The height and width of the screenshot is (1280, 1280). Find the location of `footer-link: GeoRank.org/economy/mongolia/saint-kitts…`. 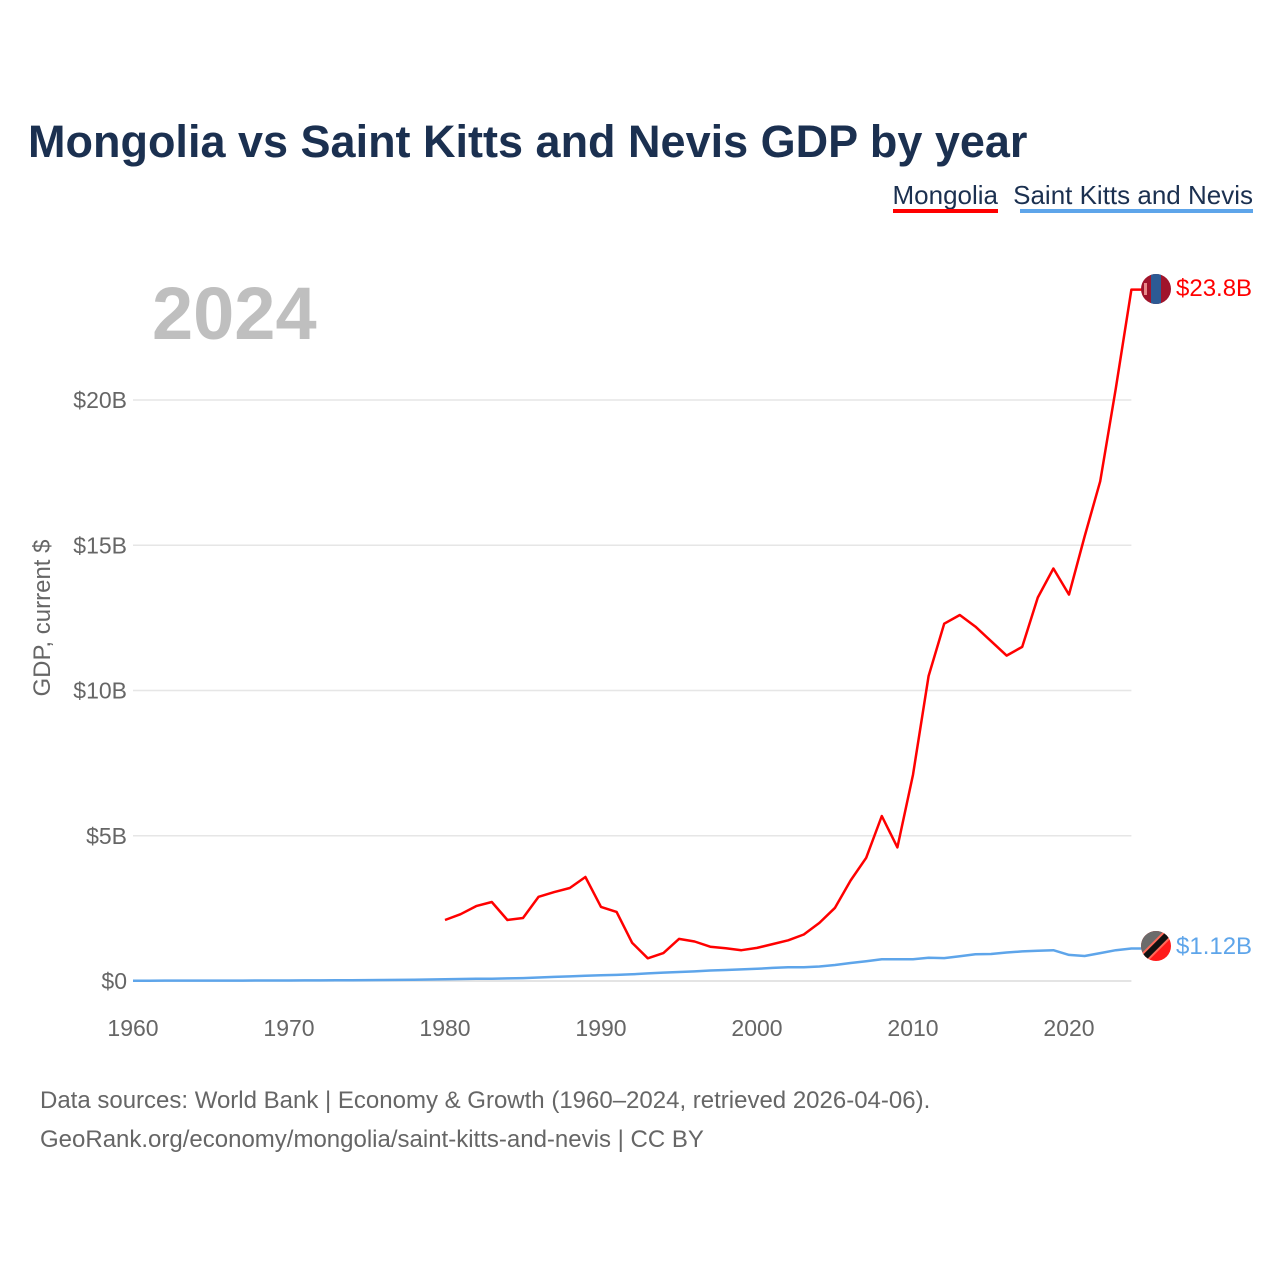

footer-link: GeoRank.org/economy/mongolia/saint-kitts… is located at coordinates (372, 1139).